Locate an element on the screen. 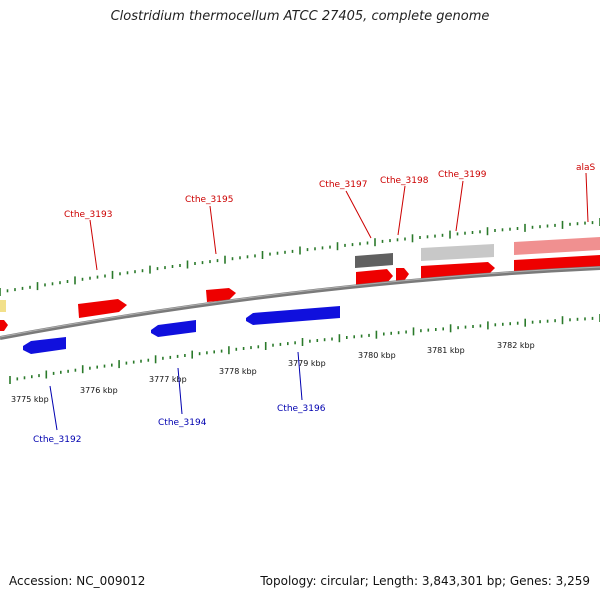 This screenshot has height=600, width=600. gene-alas is located at coordinates (557, 246).